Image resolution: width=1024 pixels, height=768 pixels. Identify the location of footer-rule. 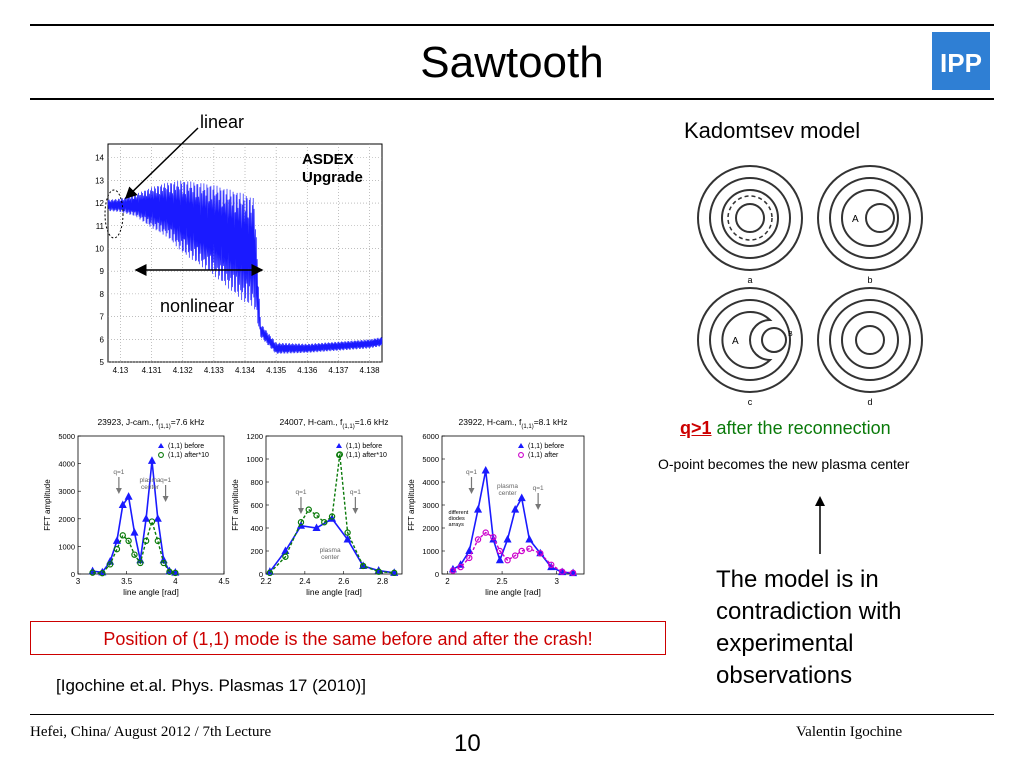
(512, 714).